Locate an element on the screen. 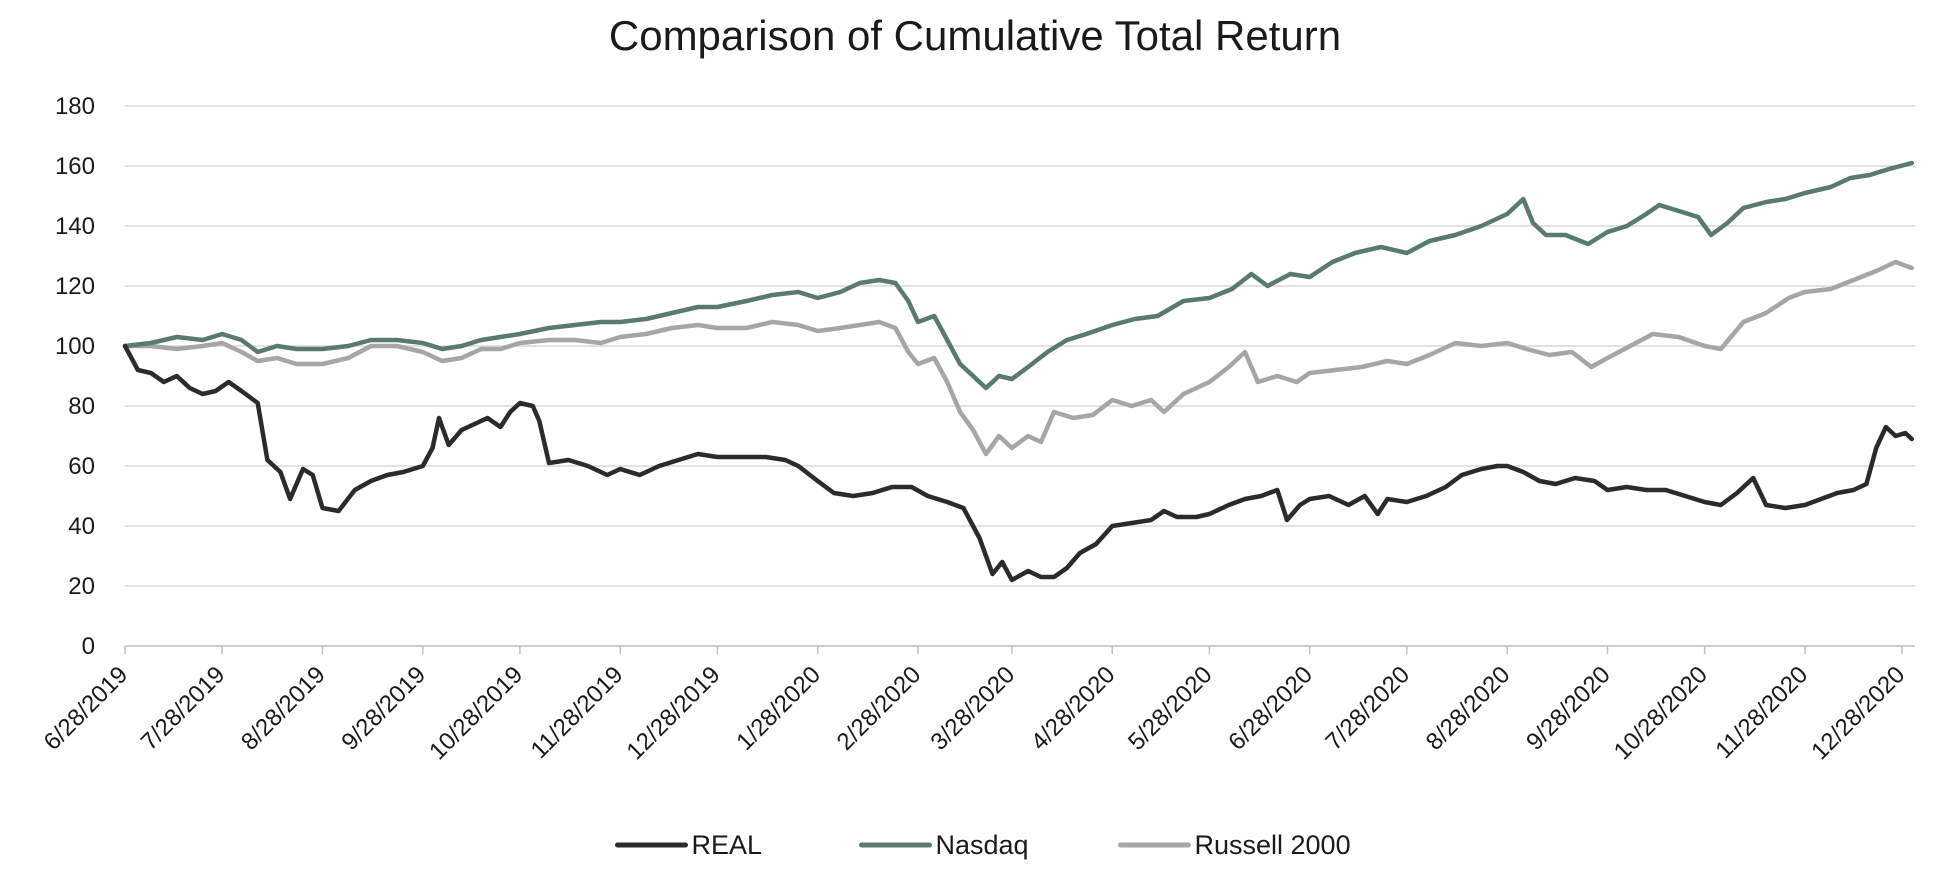  legend: REAL Nasdaq Russell 2000 is located at coordinates (983, 845).